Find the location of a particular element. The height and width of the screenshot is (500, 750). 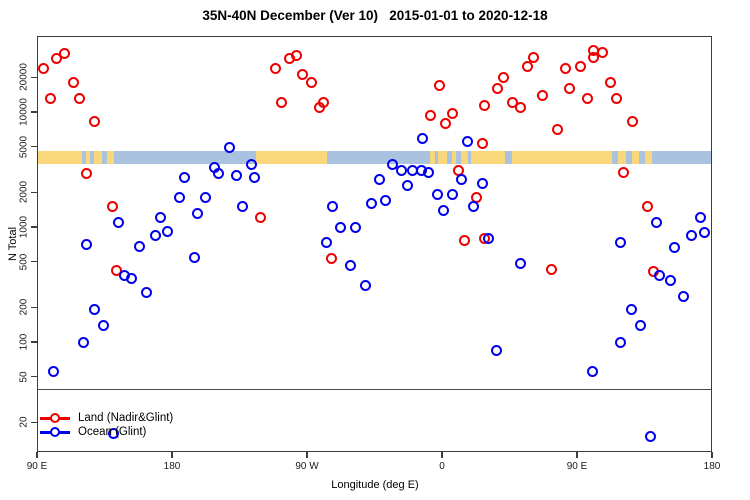

y-tick-label: 50 is located at coordinates (24, 377).